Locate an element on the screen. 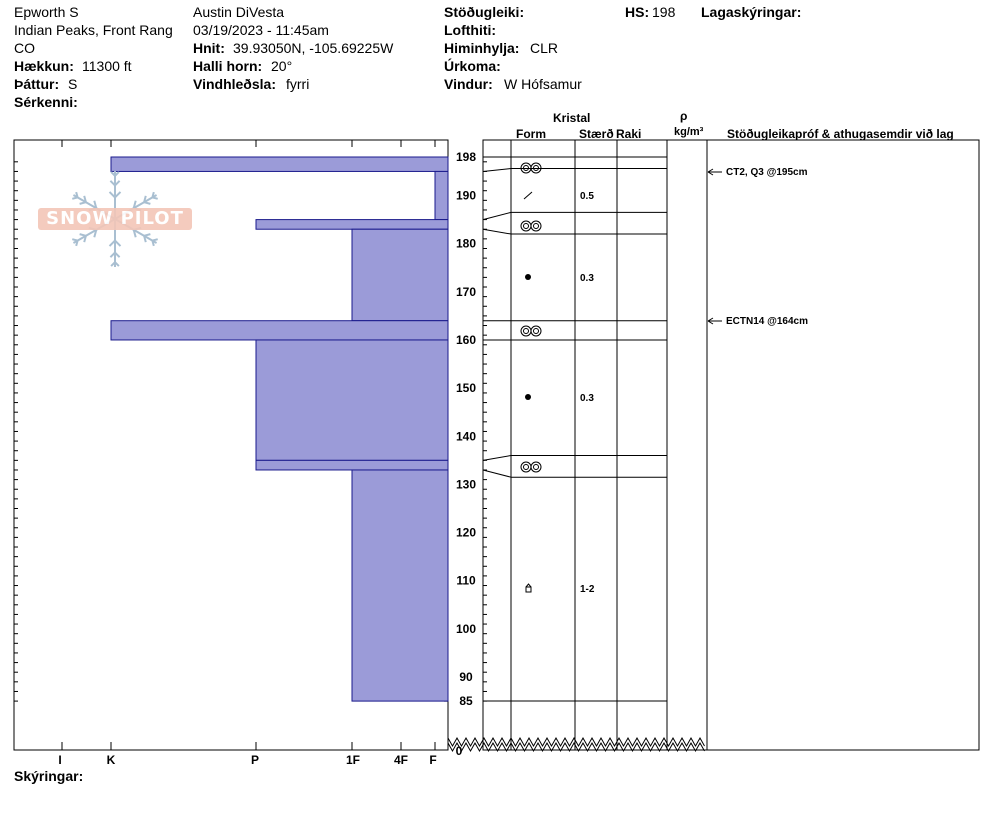 The width and height of the screenshot is (994, 840). test-note-1: ECTN14 @164cm is located at coordinates (767, 321).